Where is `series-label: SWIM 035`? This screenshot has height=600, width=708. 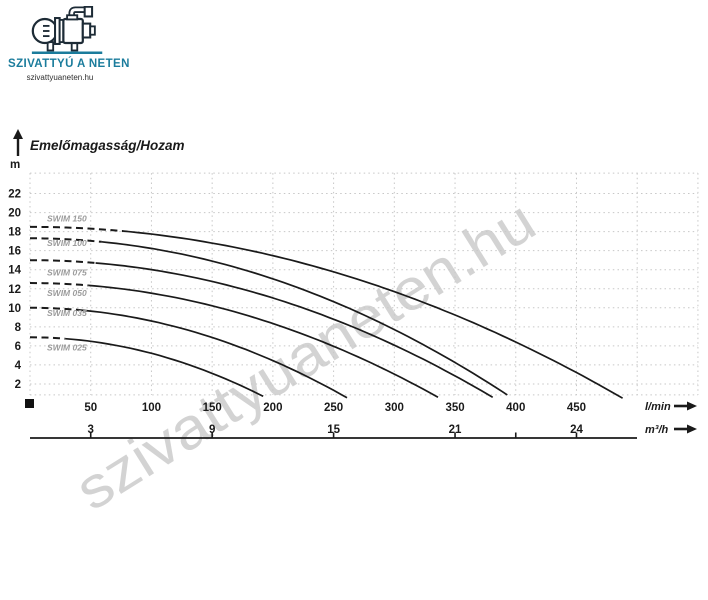 series-label: SWIM 035 is located at coordinates (67, 313).